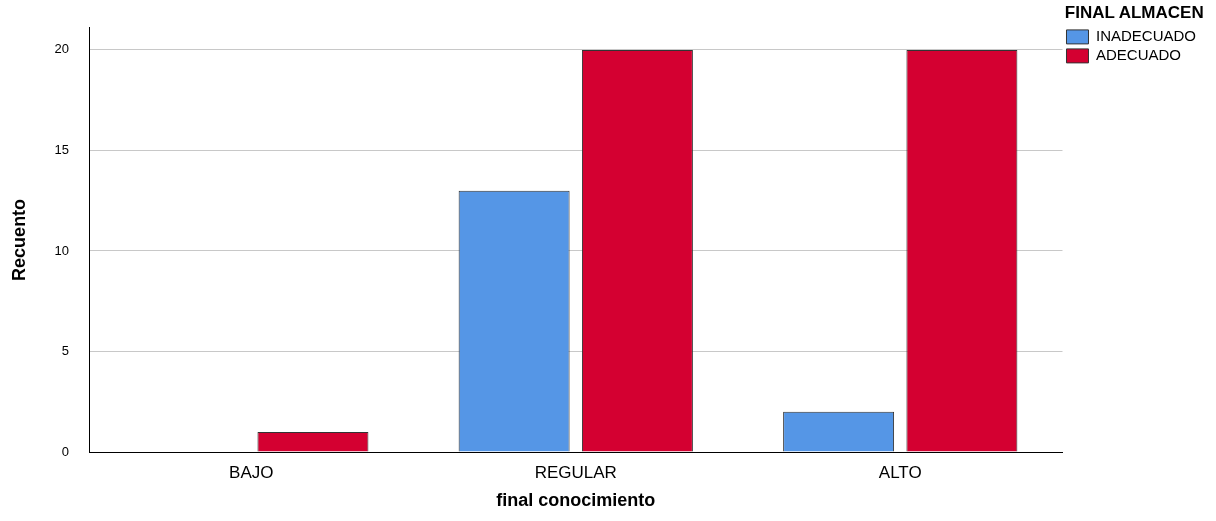 The image size is (1216, 521). What do you see at coordinates (576, 500) in the screenshot?
I see `x-axis-title: final conocimiento` at bounding box center [576, 500].